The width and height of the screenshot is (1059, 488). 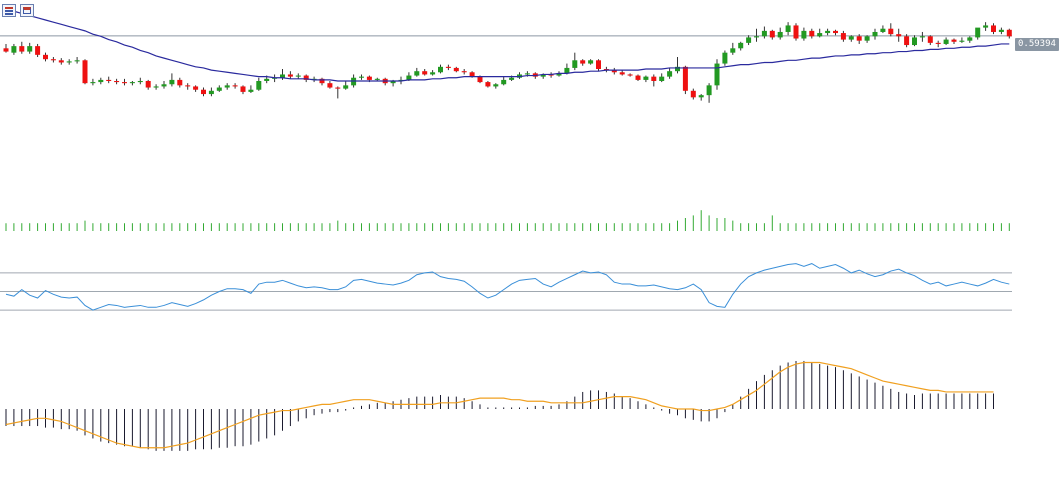 What do you see at coordinates (18, 10) in the screenshot?
I see `chart-toolbar` at bounding box center [18, 10].